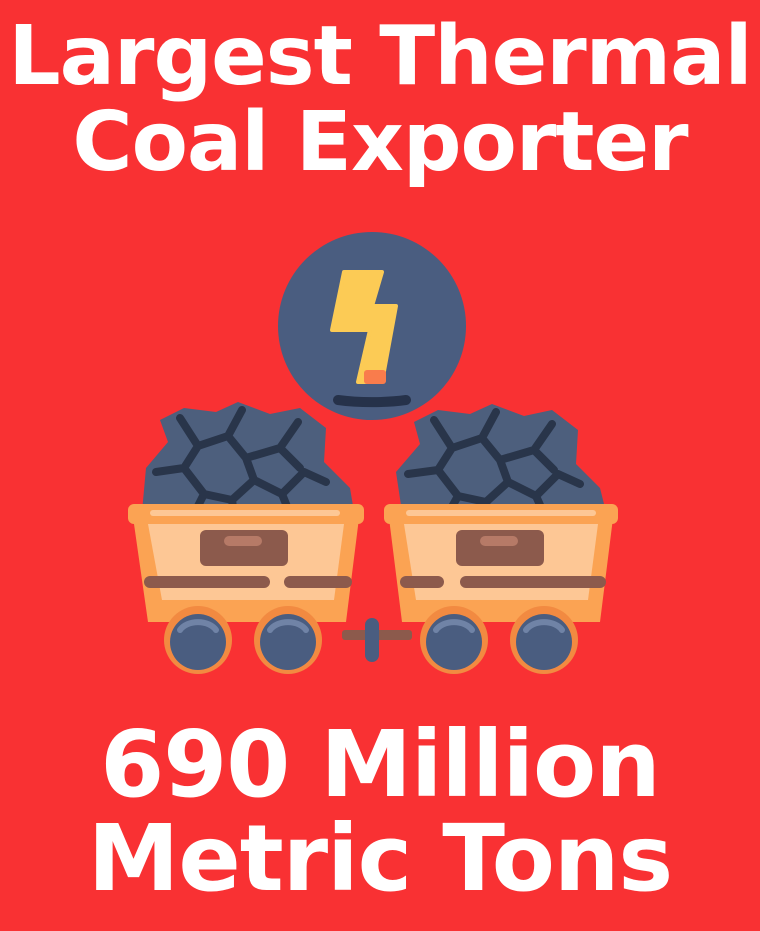 The width and height of the screenshot is (760, 931). Describe the element at coordinates (380, 858) in the screenshot. I see `stat-line-2: Metric Tons` at that location.